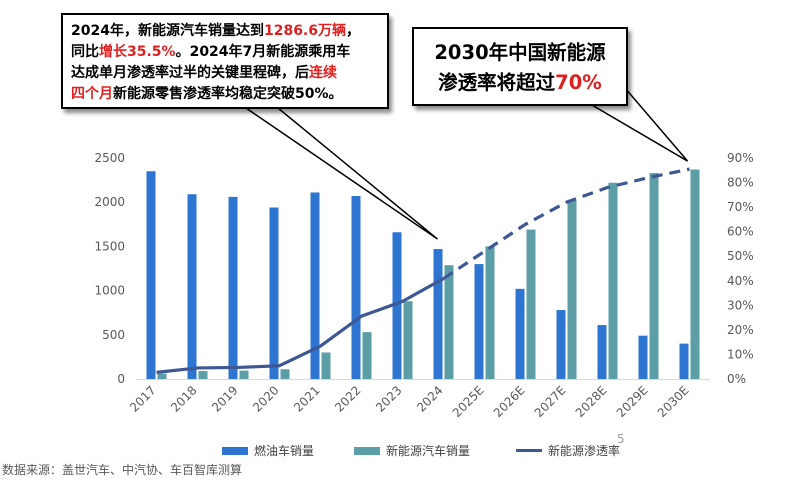 This screenshot has width=796, height=481. What do you see at coordinates (468, 401) in the screenshot?
I see `x-tick-label: 2025E` at bounding box center [468, 401].